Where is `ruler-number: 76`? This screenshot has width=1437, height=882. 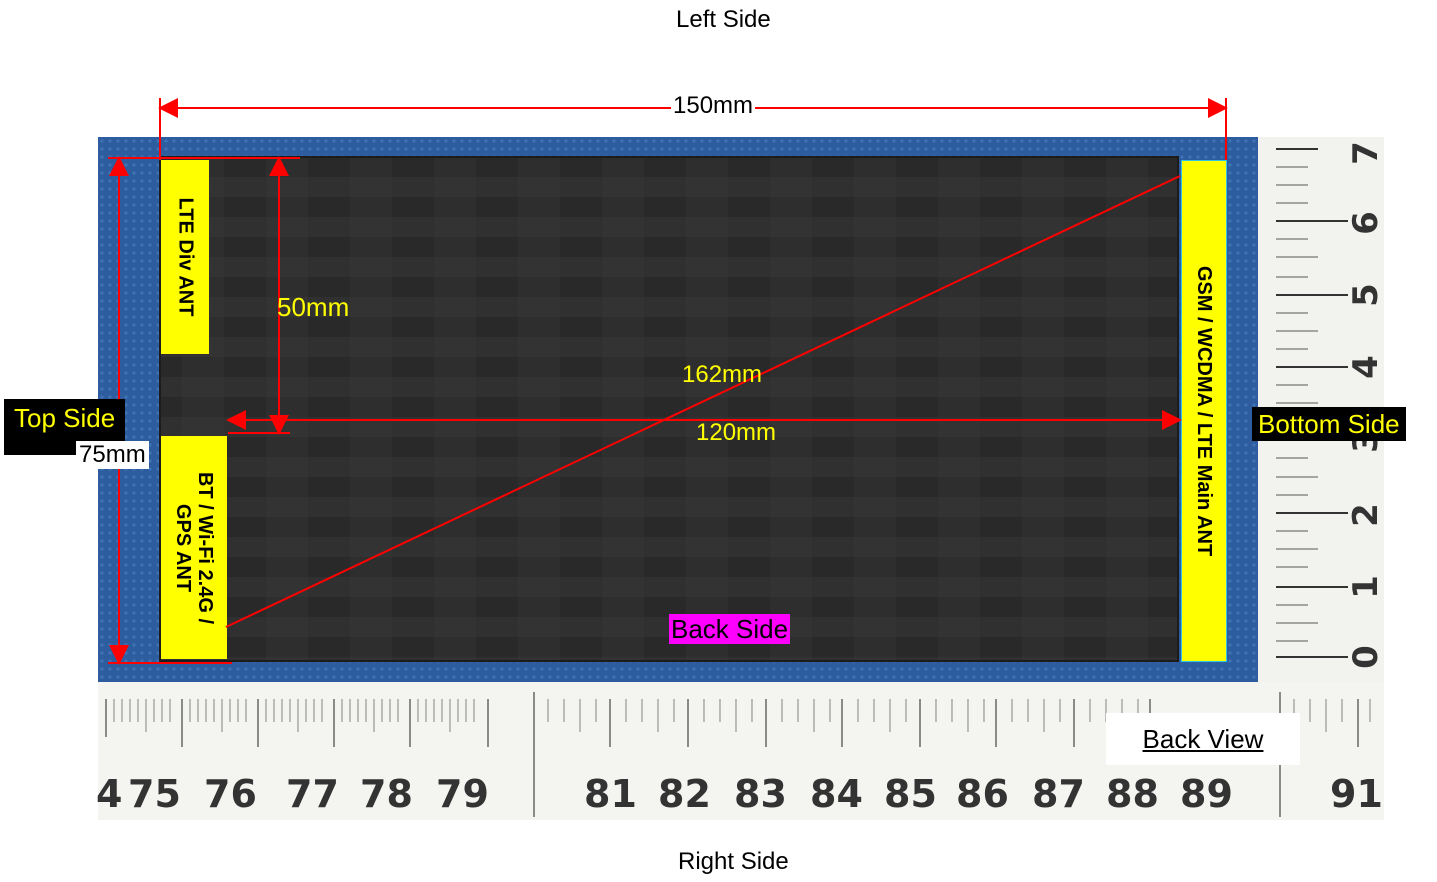 ruler-number: 76 is located at coordinates (230, 794).